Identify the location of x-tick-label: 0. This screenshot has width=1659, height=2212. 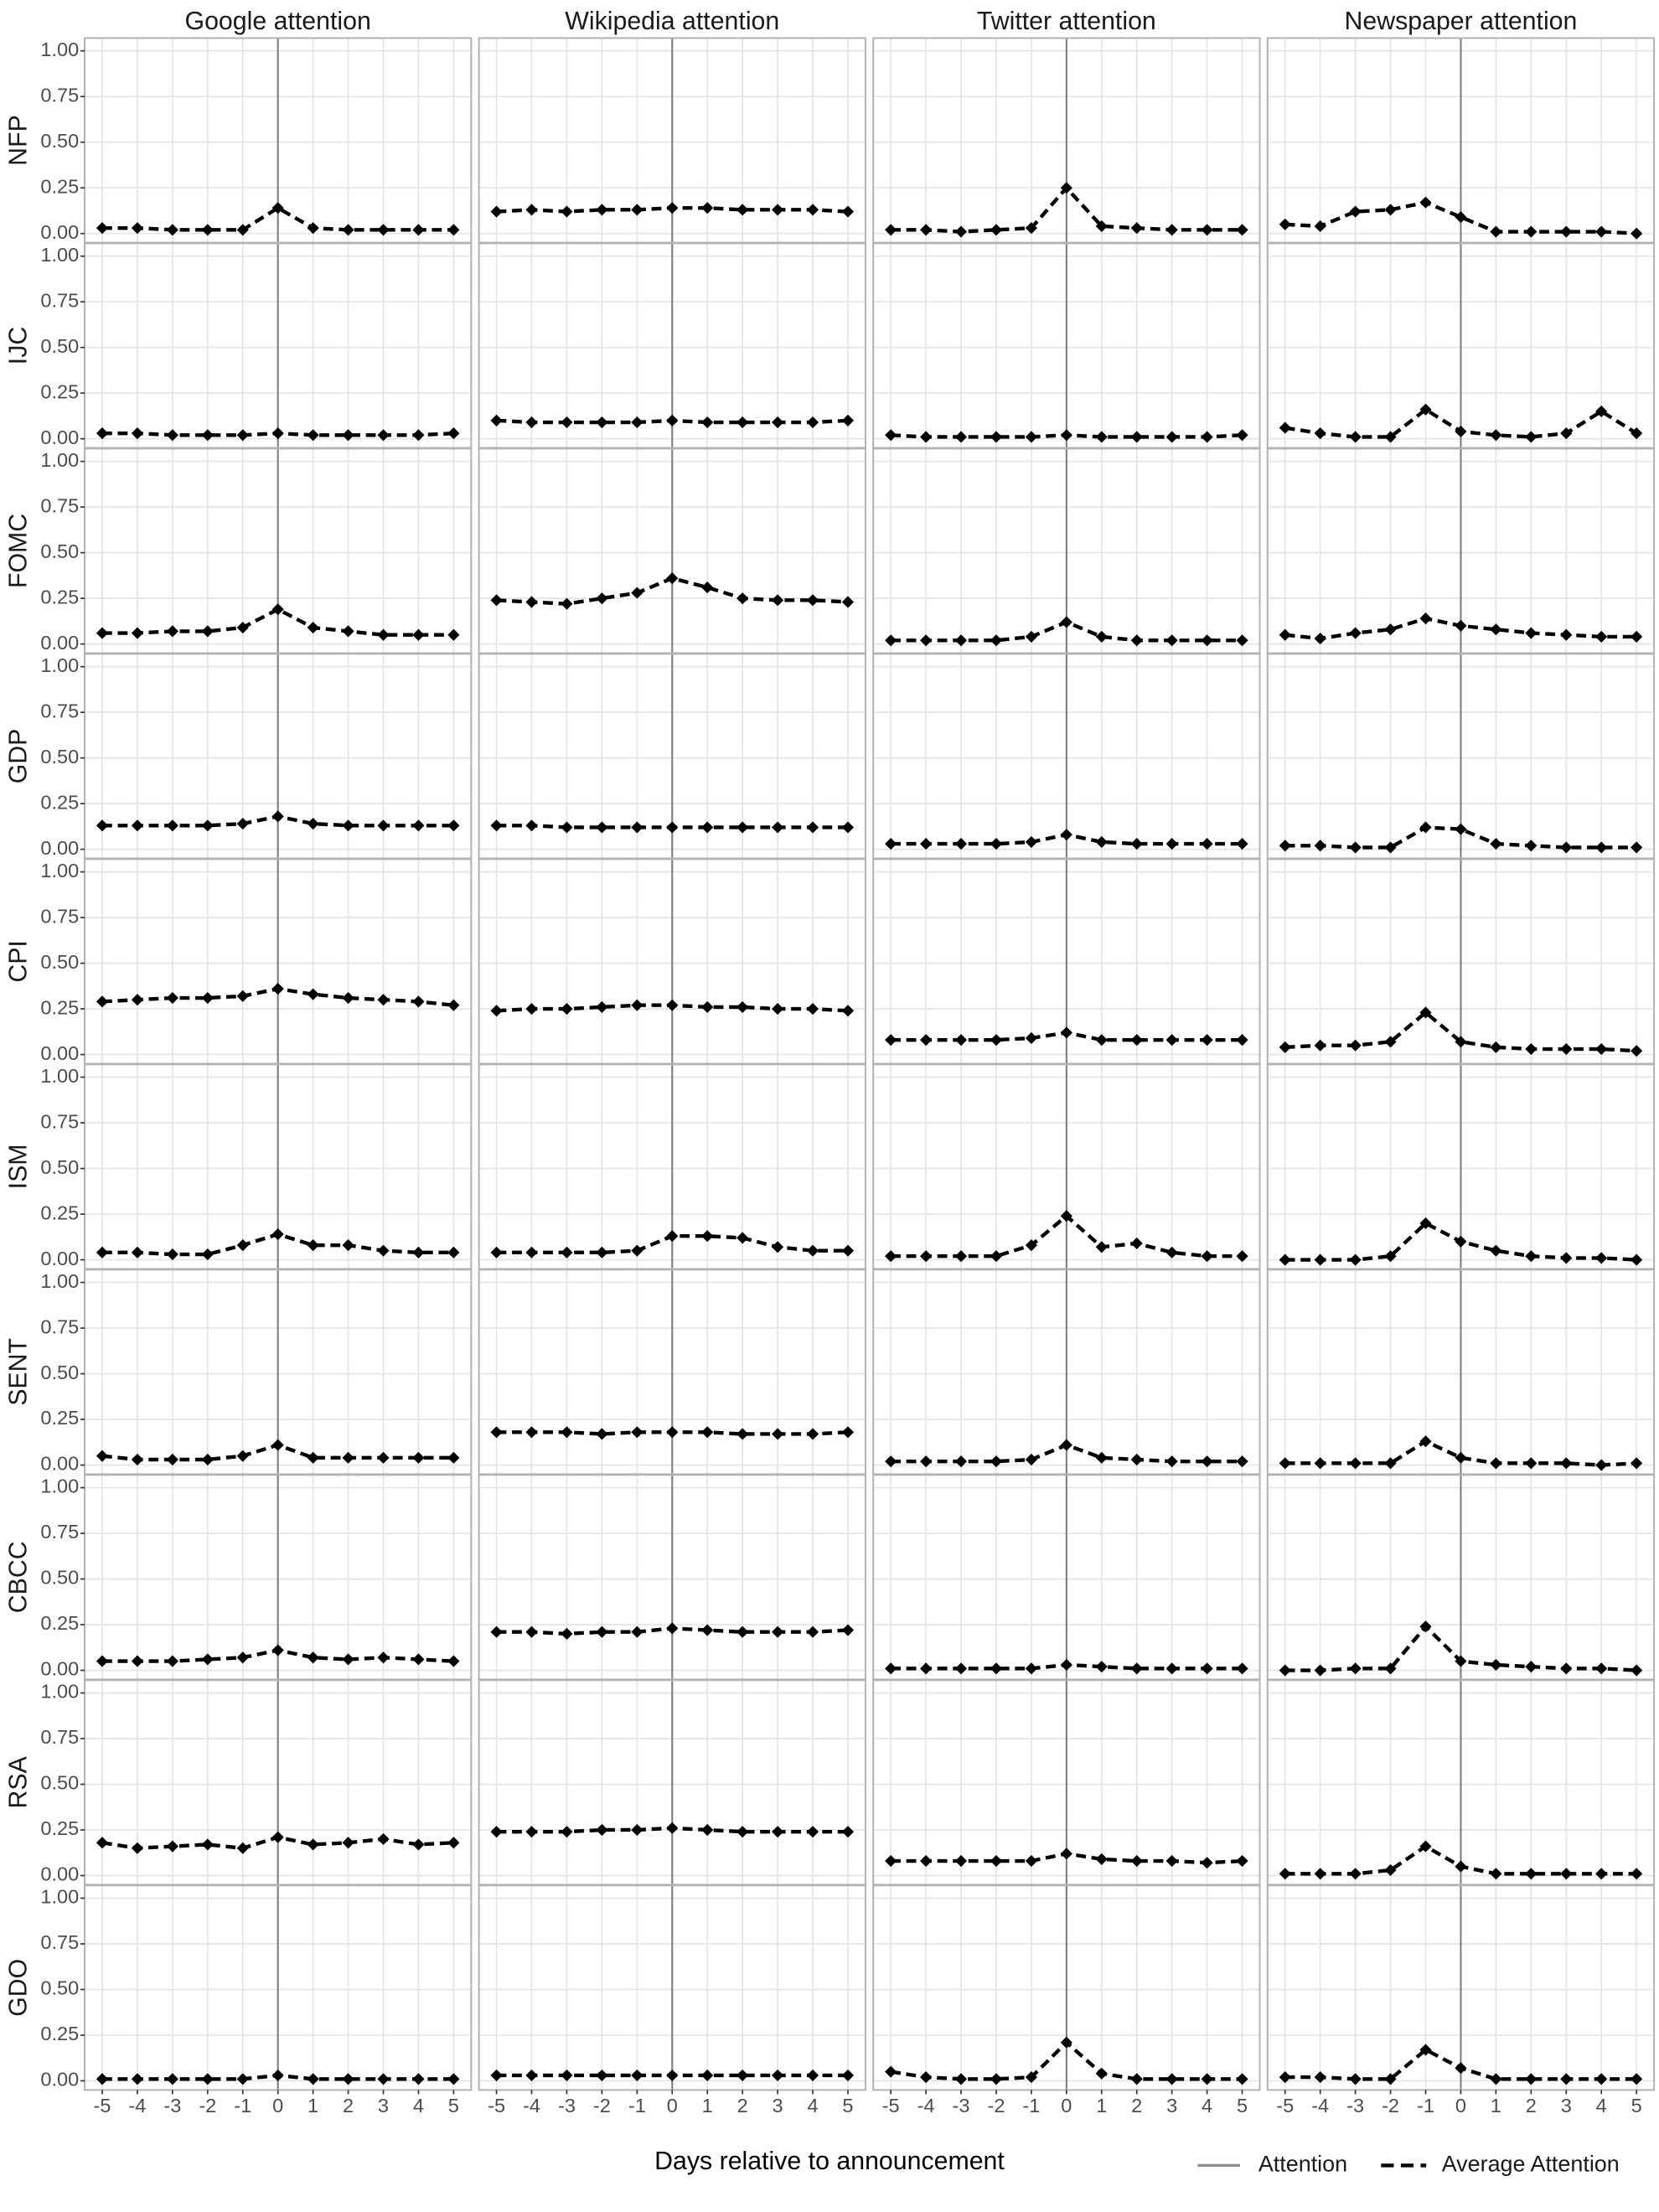
(277, 2105).